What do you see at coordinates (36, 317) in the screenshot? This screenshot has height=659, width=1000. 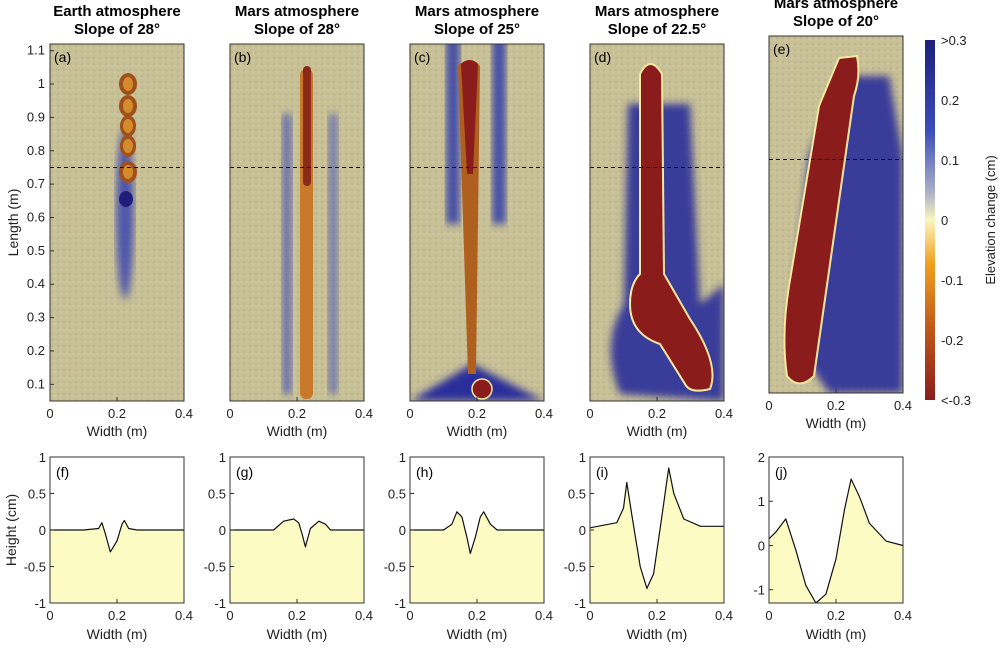 I see `y-tick-label: 0.3` at bounding box center [36, 317].